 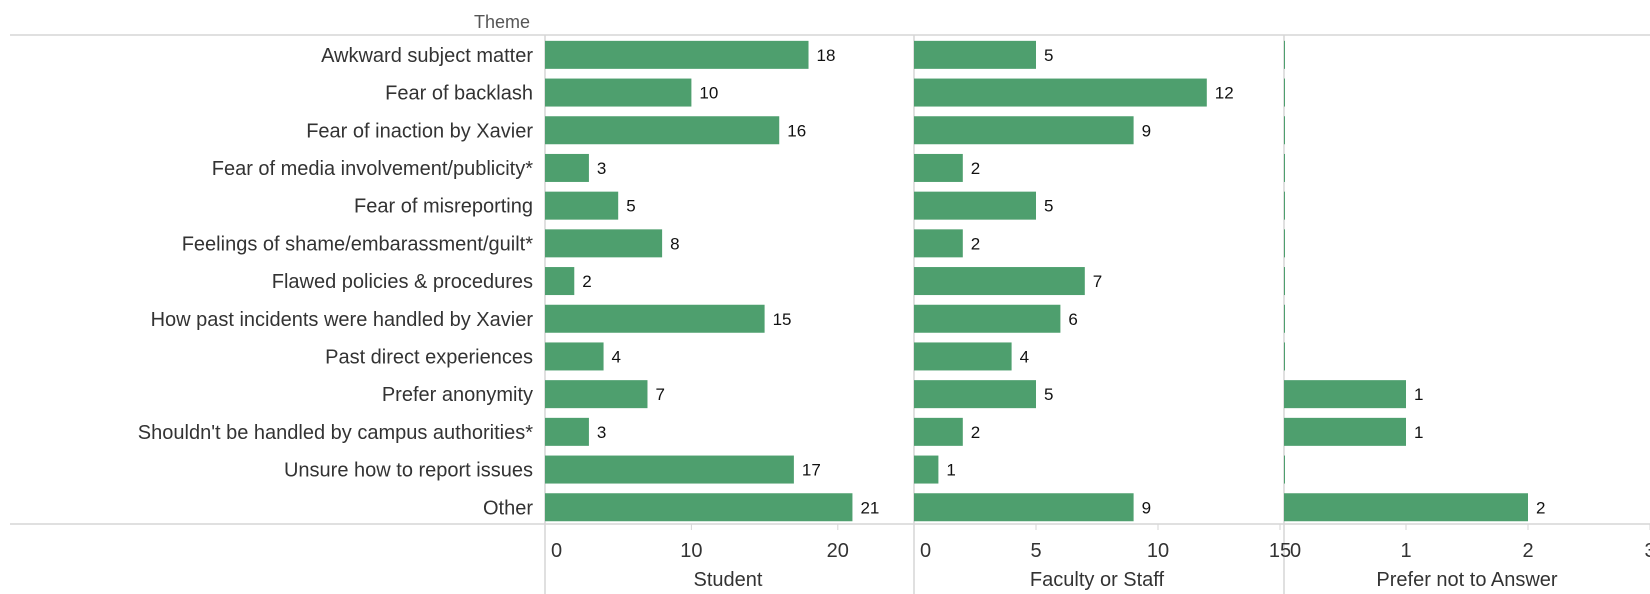 I want to click on tick-label: 15, so click(x=1280, y=551).